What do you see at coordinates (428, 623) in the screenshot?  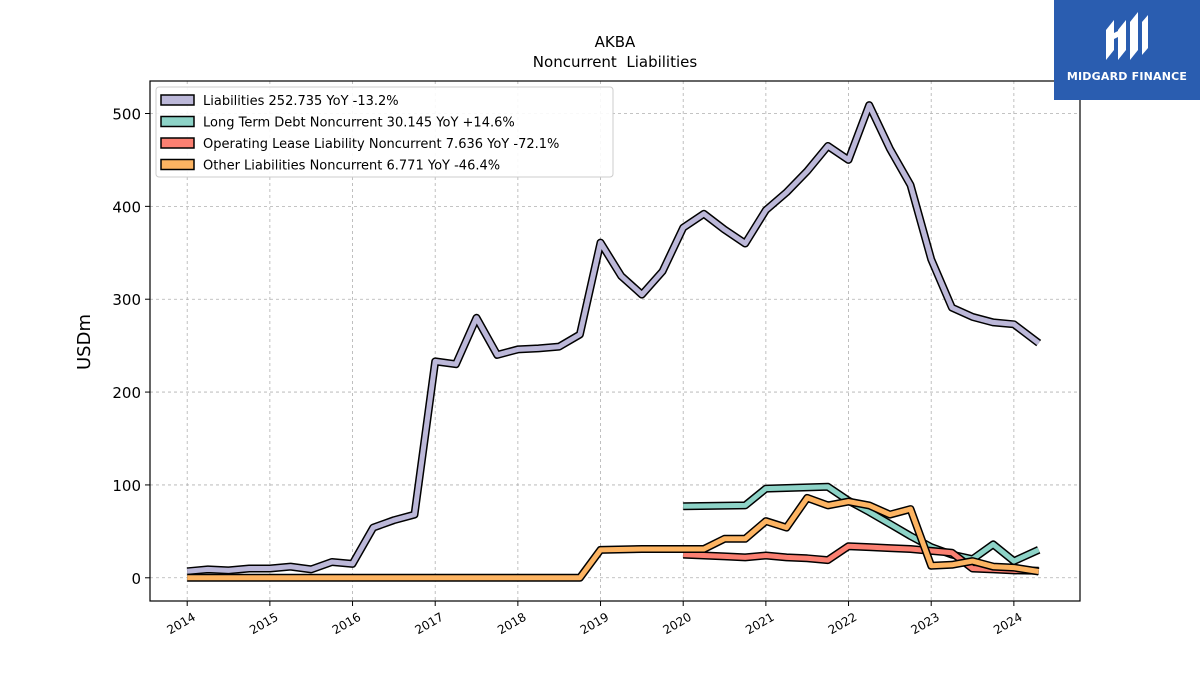 I see `x-tick-label: 2017` at bounding box center [428, 623].